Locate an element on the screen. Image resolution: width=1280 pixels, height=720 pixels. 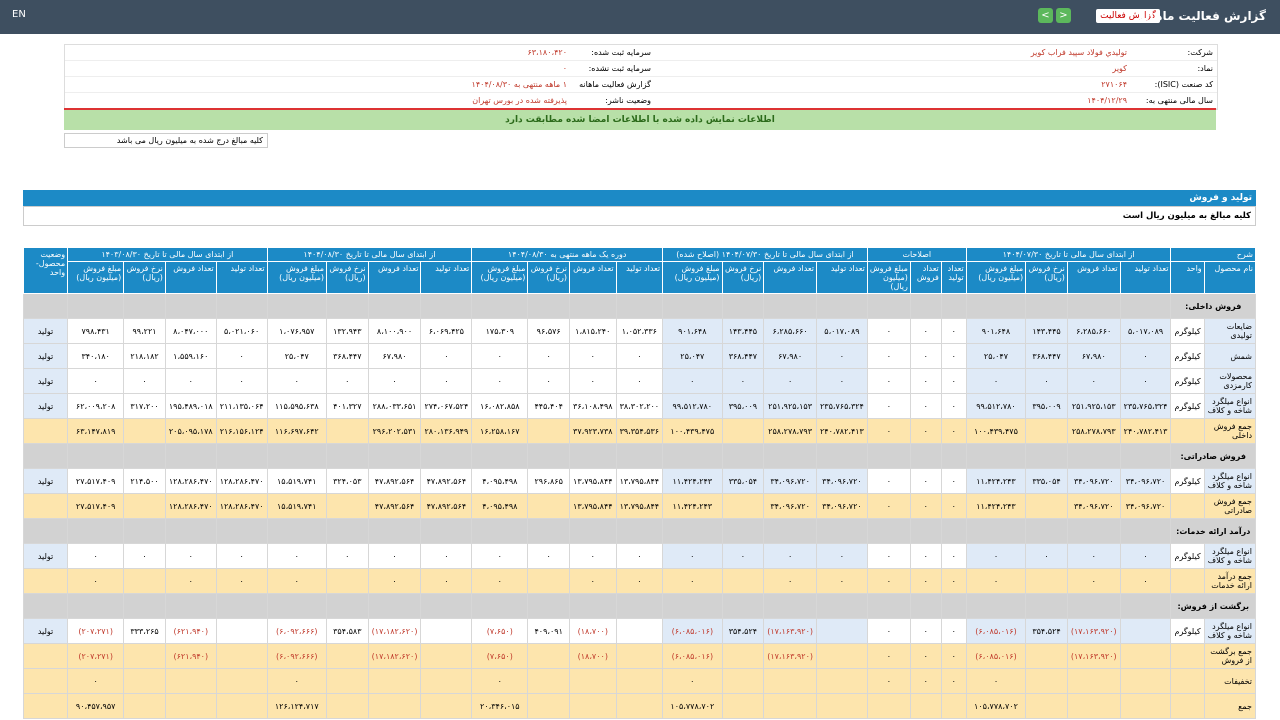
cell: محصولات کارمزدی is located at coordinates (1230, 381).